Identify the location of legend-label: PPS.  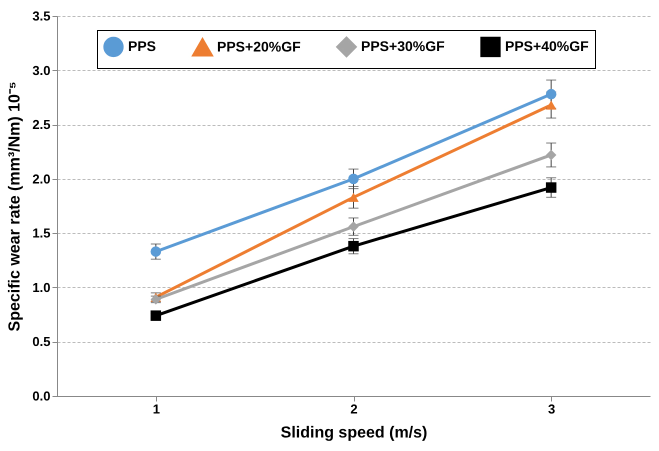
(142, 46).